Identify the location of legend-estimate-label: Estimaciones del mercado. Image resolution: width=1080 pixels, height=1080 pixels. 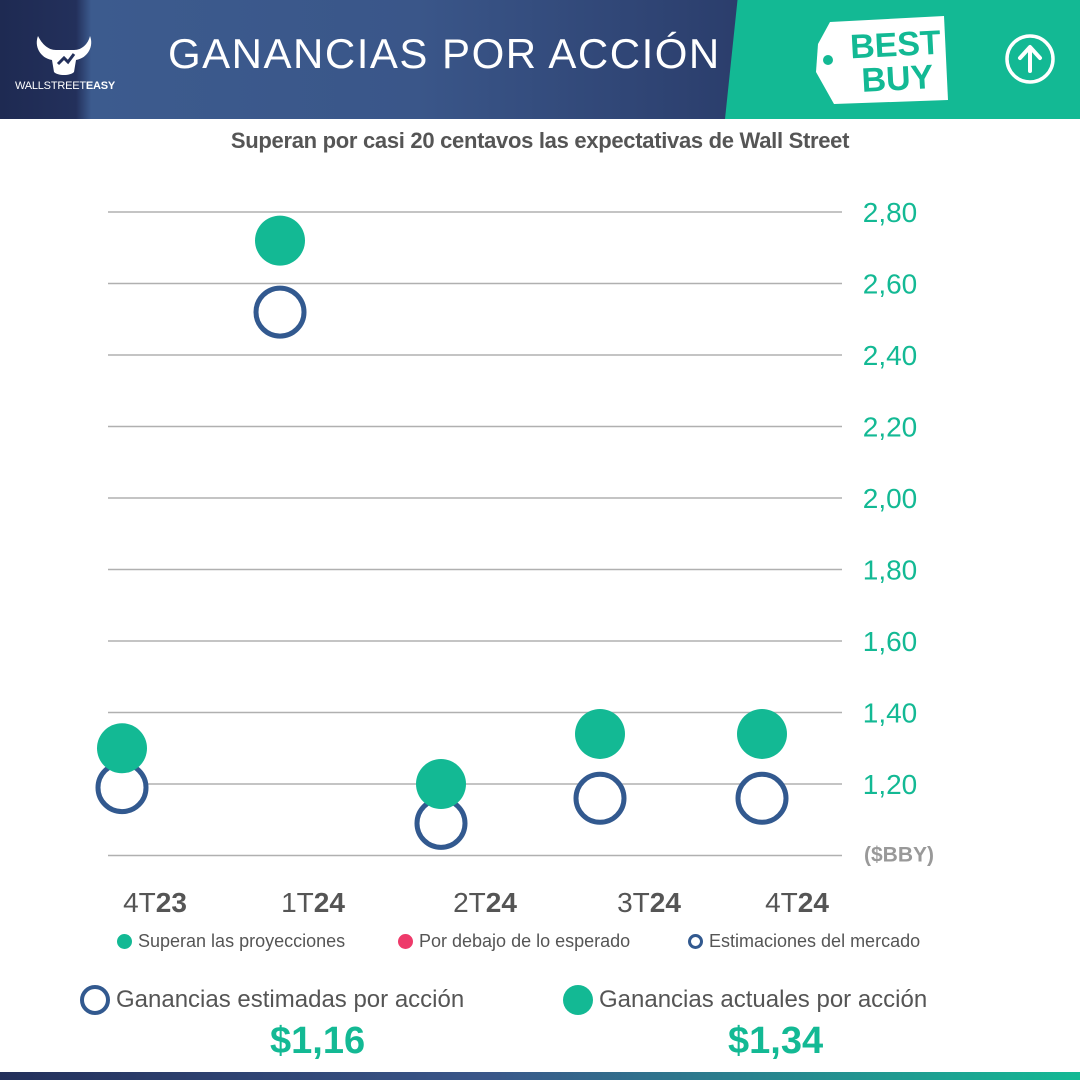
(815, 941).